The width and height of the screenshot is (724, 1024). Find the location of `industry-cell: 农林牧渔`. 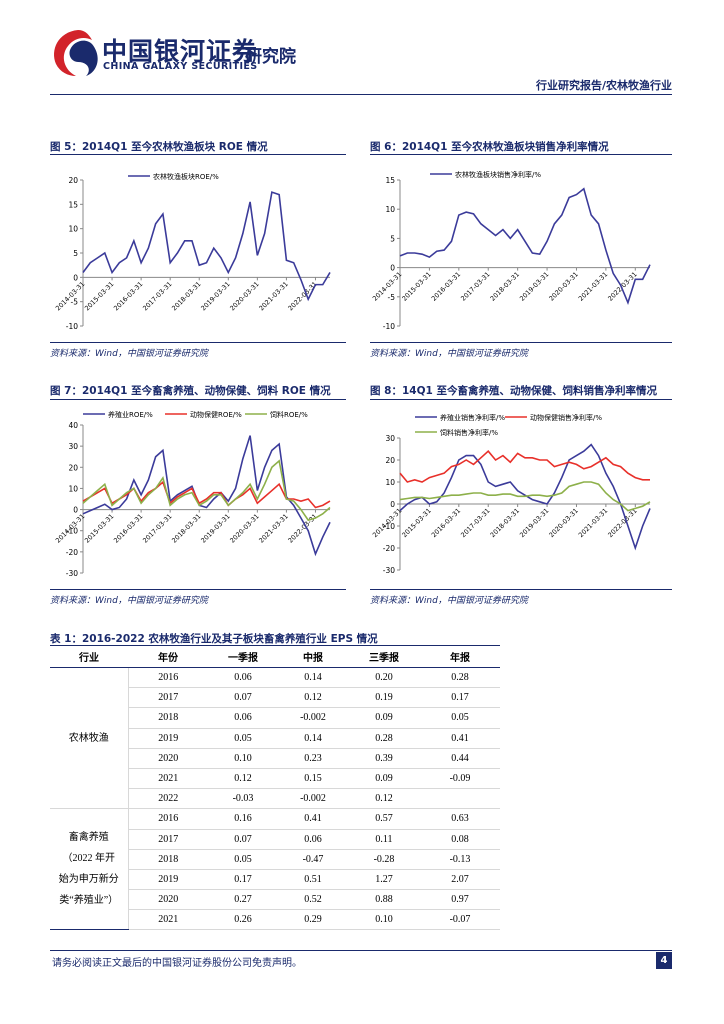

industry-cell: 农林牧渔 is located at coordinates (89, 738).